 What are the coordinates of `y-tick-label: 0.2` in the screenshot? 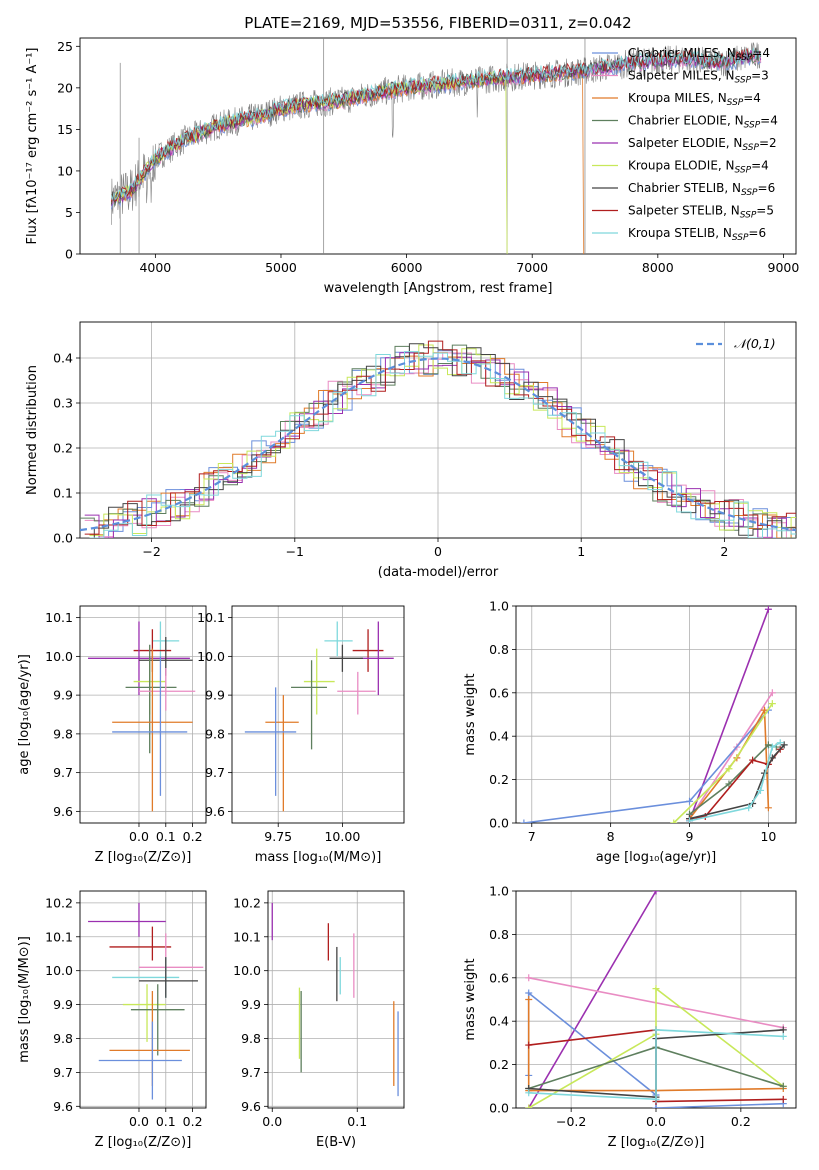 It's located at (499, 1064).